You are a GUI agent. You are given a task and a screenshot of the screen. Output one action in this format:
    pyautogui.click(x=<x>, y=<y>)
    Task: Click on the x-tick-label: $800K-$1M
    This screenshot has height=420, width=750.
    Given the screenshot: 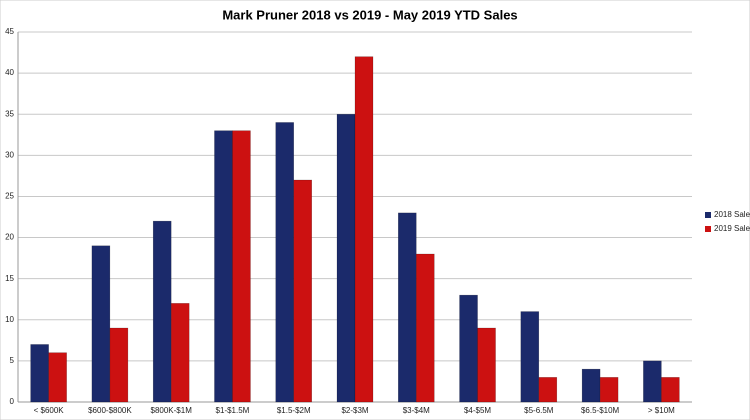 What is the action you would take?
    pyautogui.click(x=172, y=410)
    